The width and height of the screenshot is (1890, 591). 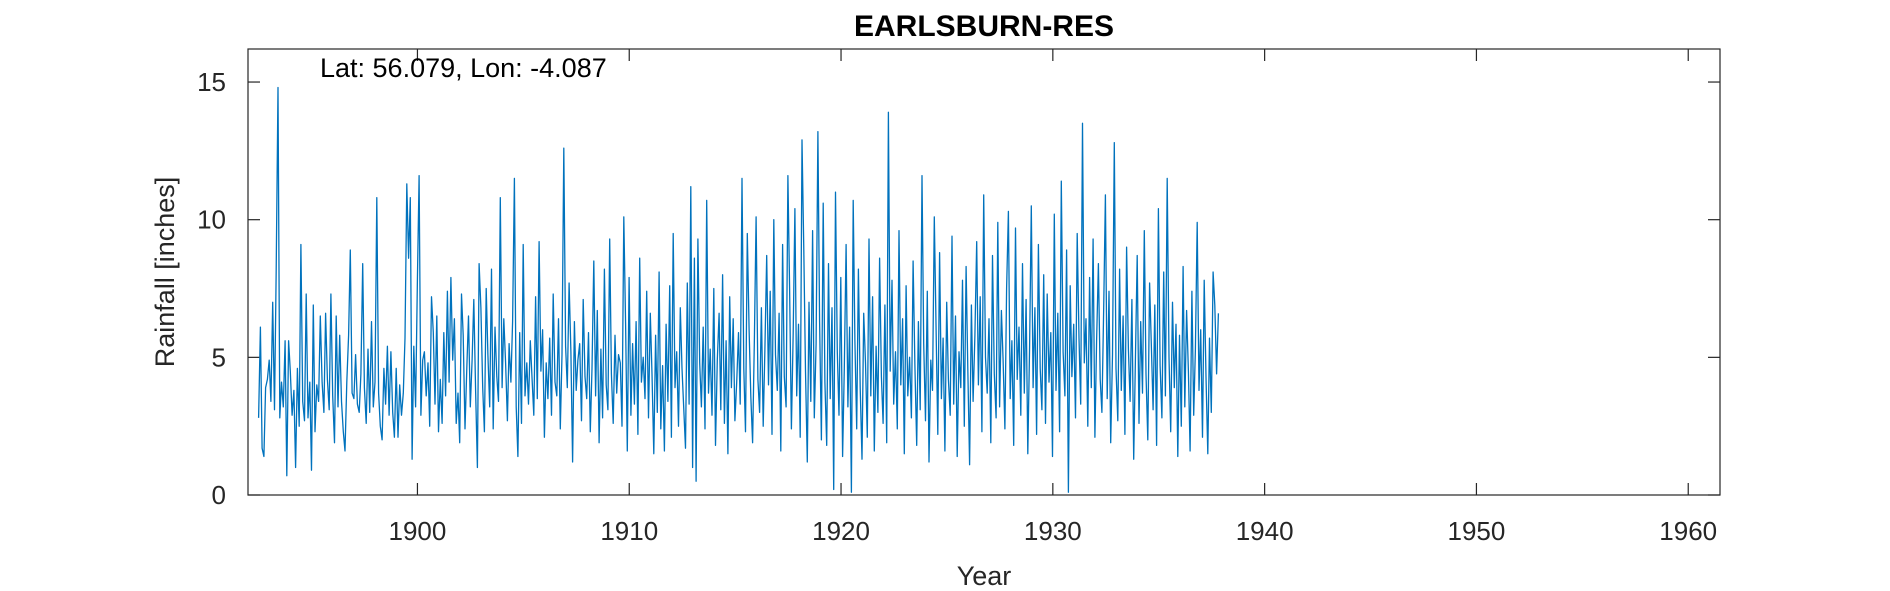 What do you see at coordinates (211, 220) in the screenshot?
I see `y-tick-label-10: 10` at bounding box center [211, 220].